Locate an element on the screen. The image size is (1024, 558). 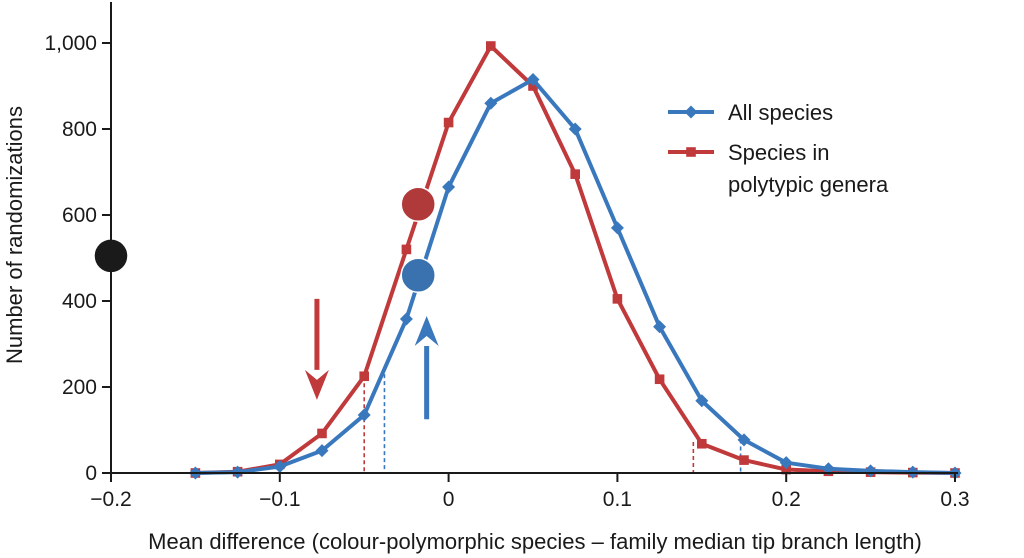
annotations is located at coordinates (266, 303).